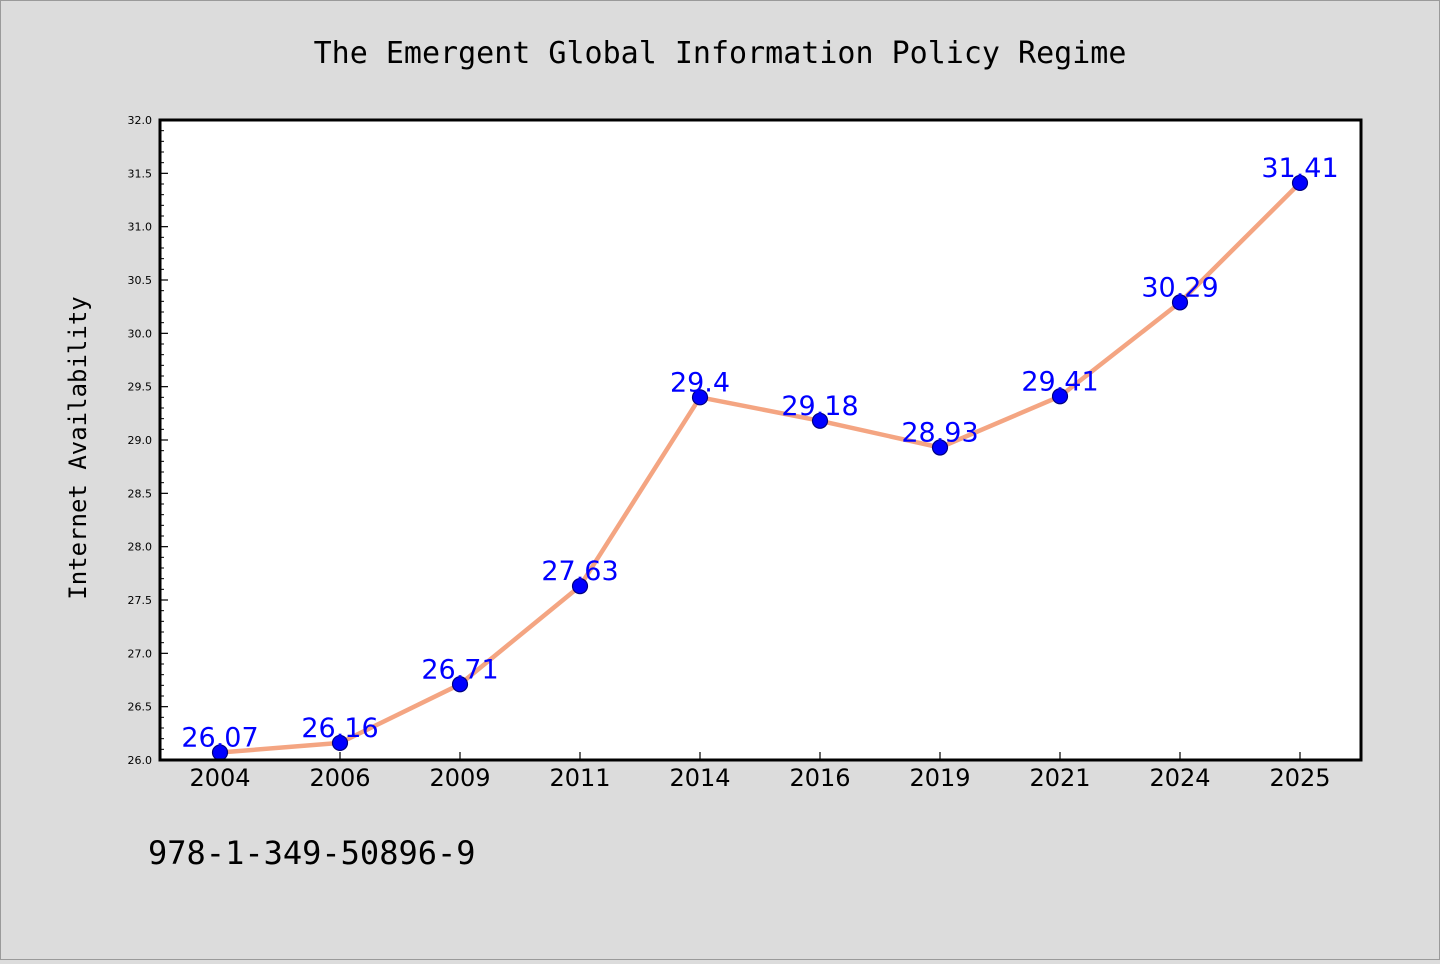 This screenshot has width=1440, height=964. I want to click on x-tick-label: 2009, so click(459, 778).